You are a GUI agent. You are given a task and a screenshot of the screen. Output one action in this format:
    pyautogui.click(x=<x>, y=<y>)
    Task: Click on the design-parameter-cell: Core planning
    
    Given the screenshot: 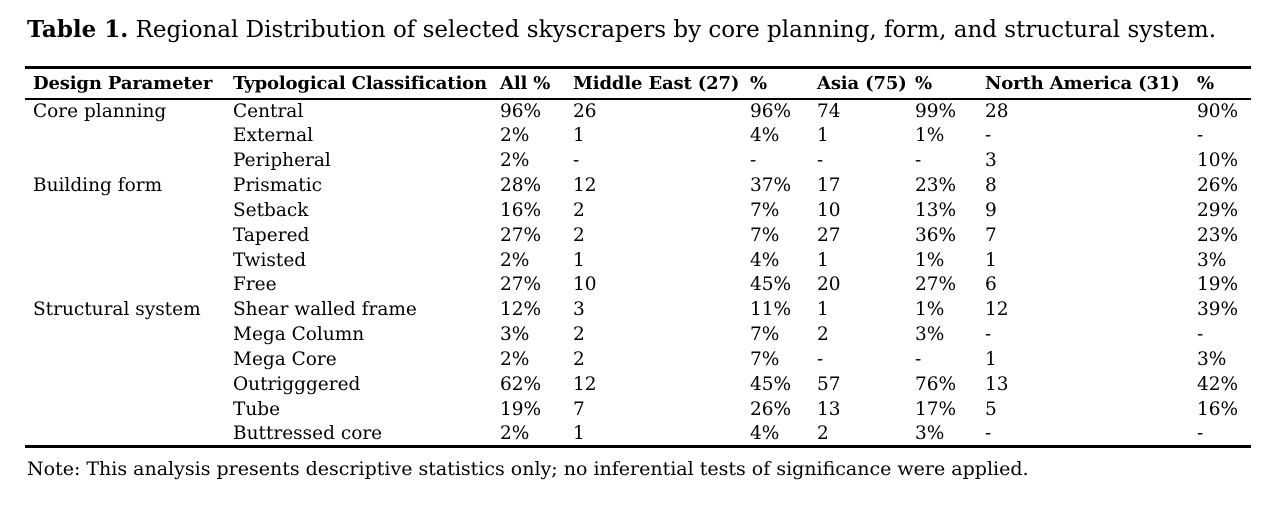 What is the action you would take?
    pyautogui.click(x=100, y=111)
    